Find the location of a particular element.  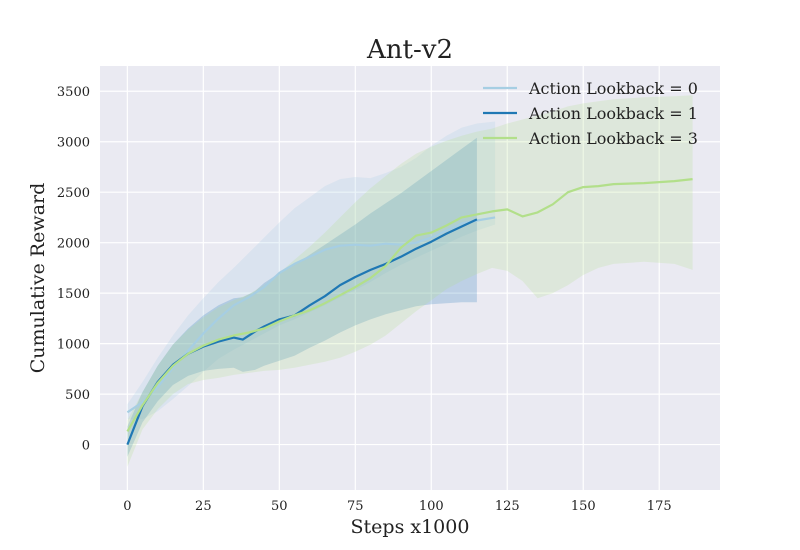

x-tick-label-5: 125 is located at coordinates (507, 506).